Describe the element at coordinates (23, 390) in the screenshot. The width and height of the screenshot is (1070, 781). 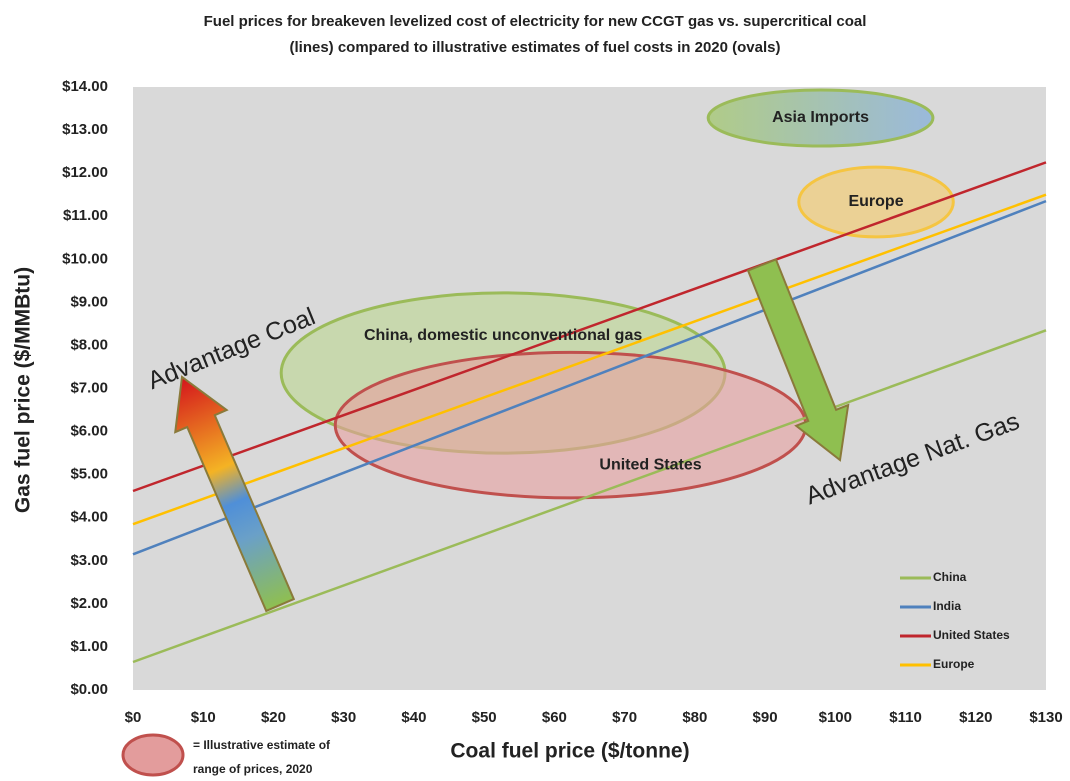
I see `y-axis-label: Gas fuel price ($/MMBtu)` at that location.